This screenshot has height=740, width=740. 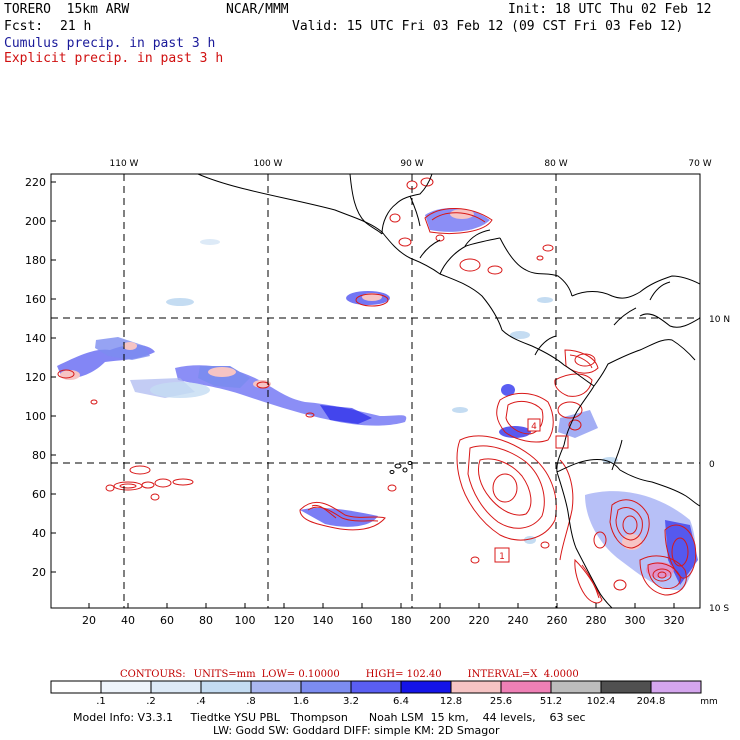 What do you see at coordinates (440, 620) in the screenshot?
I see `x-tick-label: 200` at bounding box center [440, 620].